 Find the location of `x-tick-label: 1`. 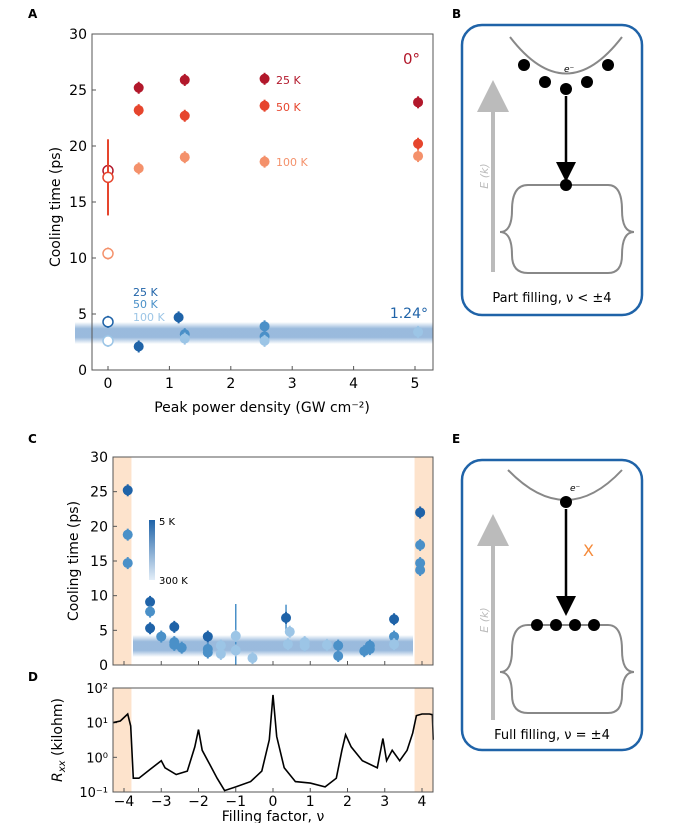

x-tick-label: 1 is located at coordinates (310, 802).